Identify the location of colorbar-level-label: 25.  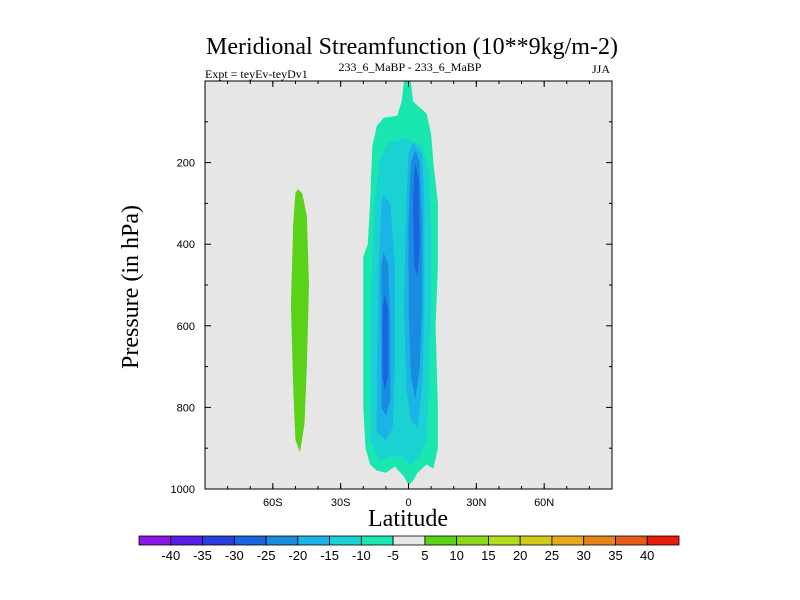
(552, 555).